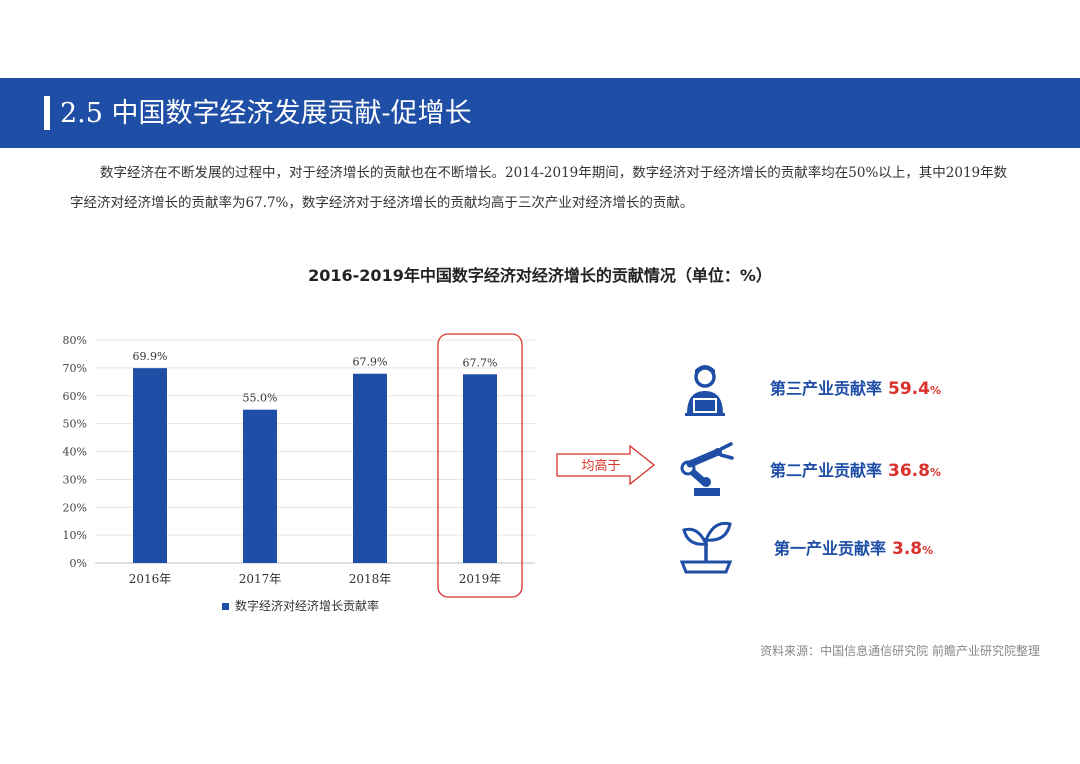 The width and height of the screenshot is (1080, 764). I want to click on bar-2019年, so click(480, 468).